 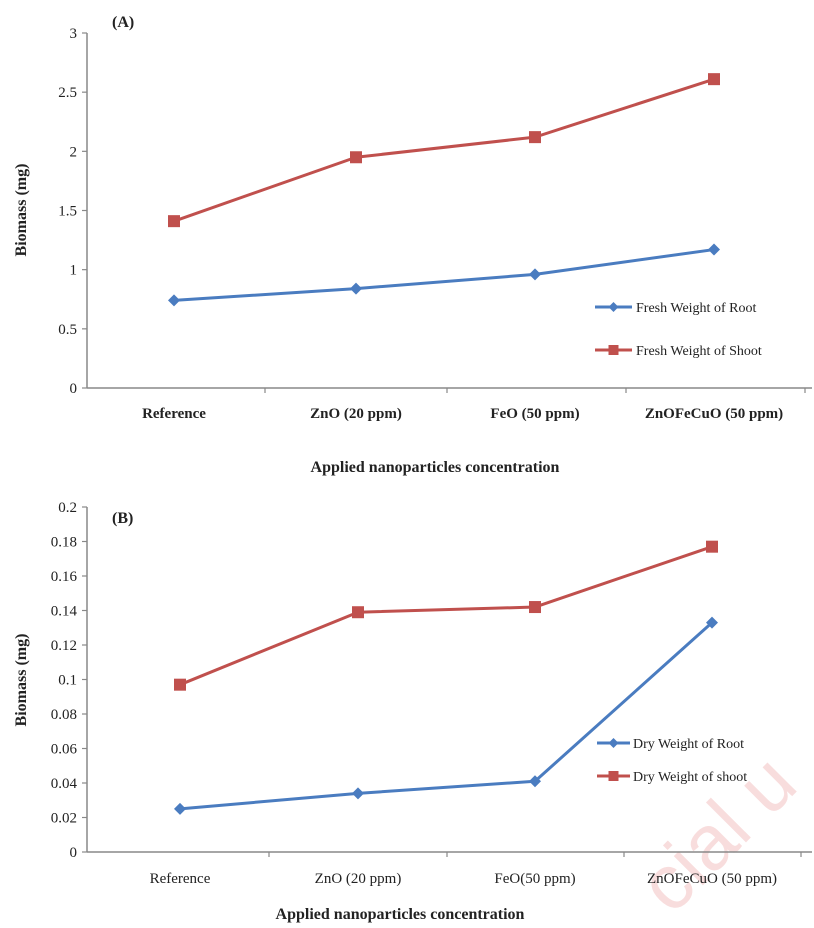 What do you see at coordinates (64, 612) in the screenshot?
I see `y-tick-label: 0.14` at bounding box center [64, 612].